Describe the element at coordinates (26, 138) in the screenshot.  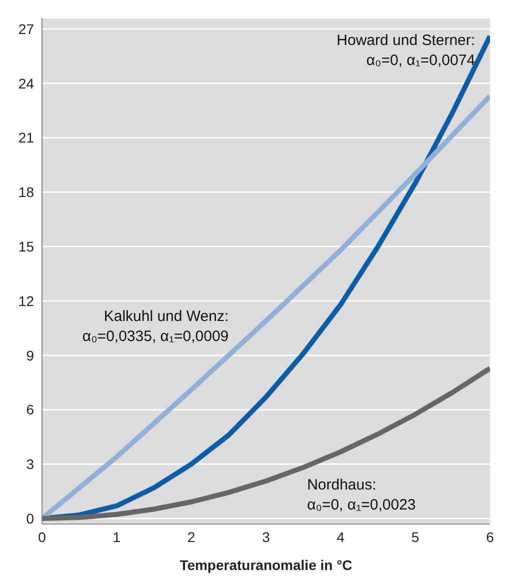
I see `y-tick-label: 21` at that location.